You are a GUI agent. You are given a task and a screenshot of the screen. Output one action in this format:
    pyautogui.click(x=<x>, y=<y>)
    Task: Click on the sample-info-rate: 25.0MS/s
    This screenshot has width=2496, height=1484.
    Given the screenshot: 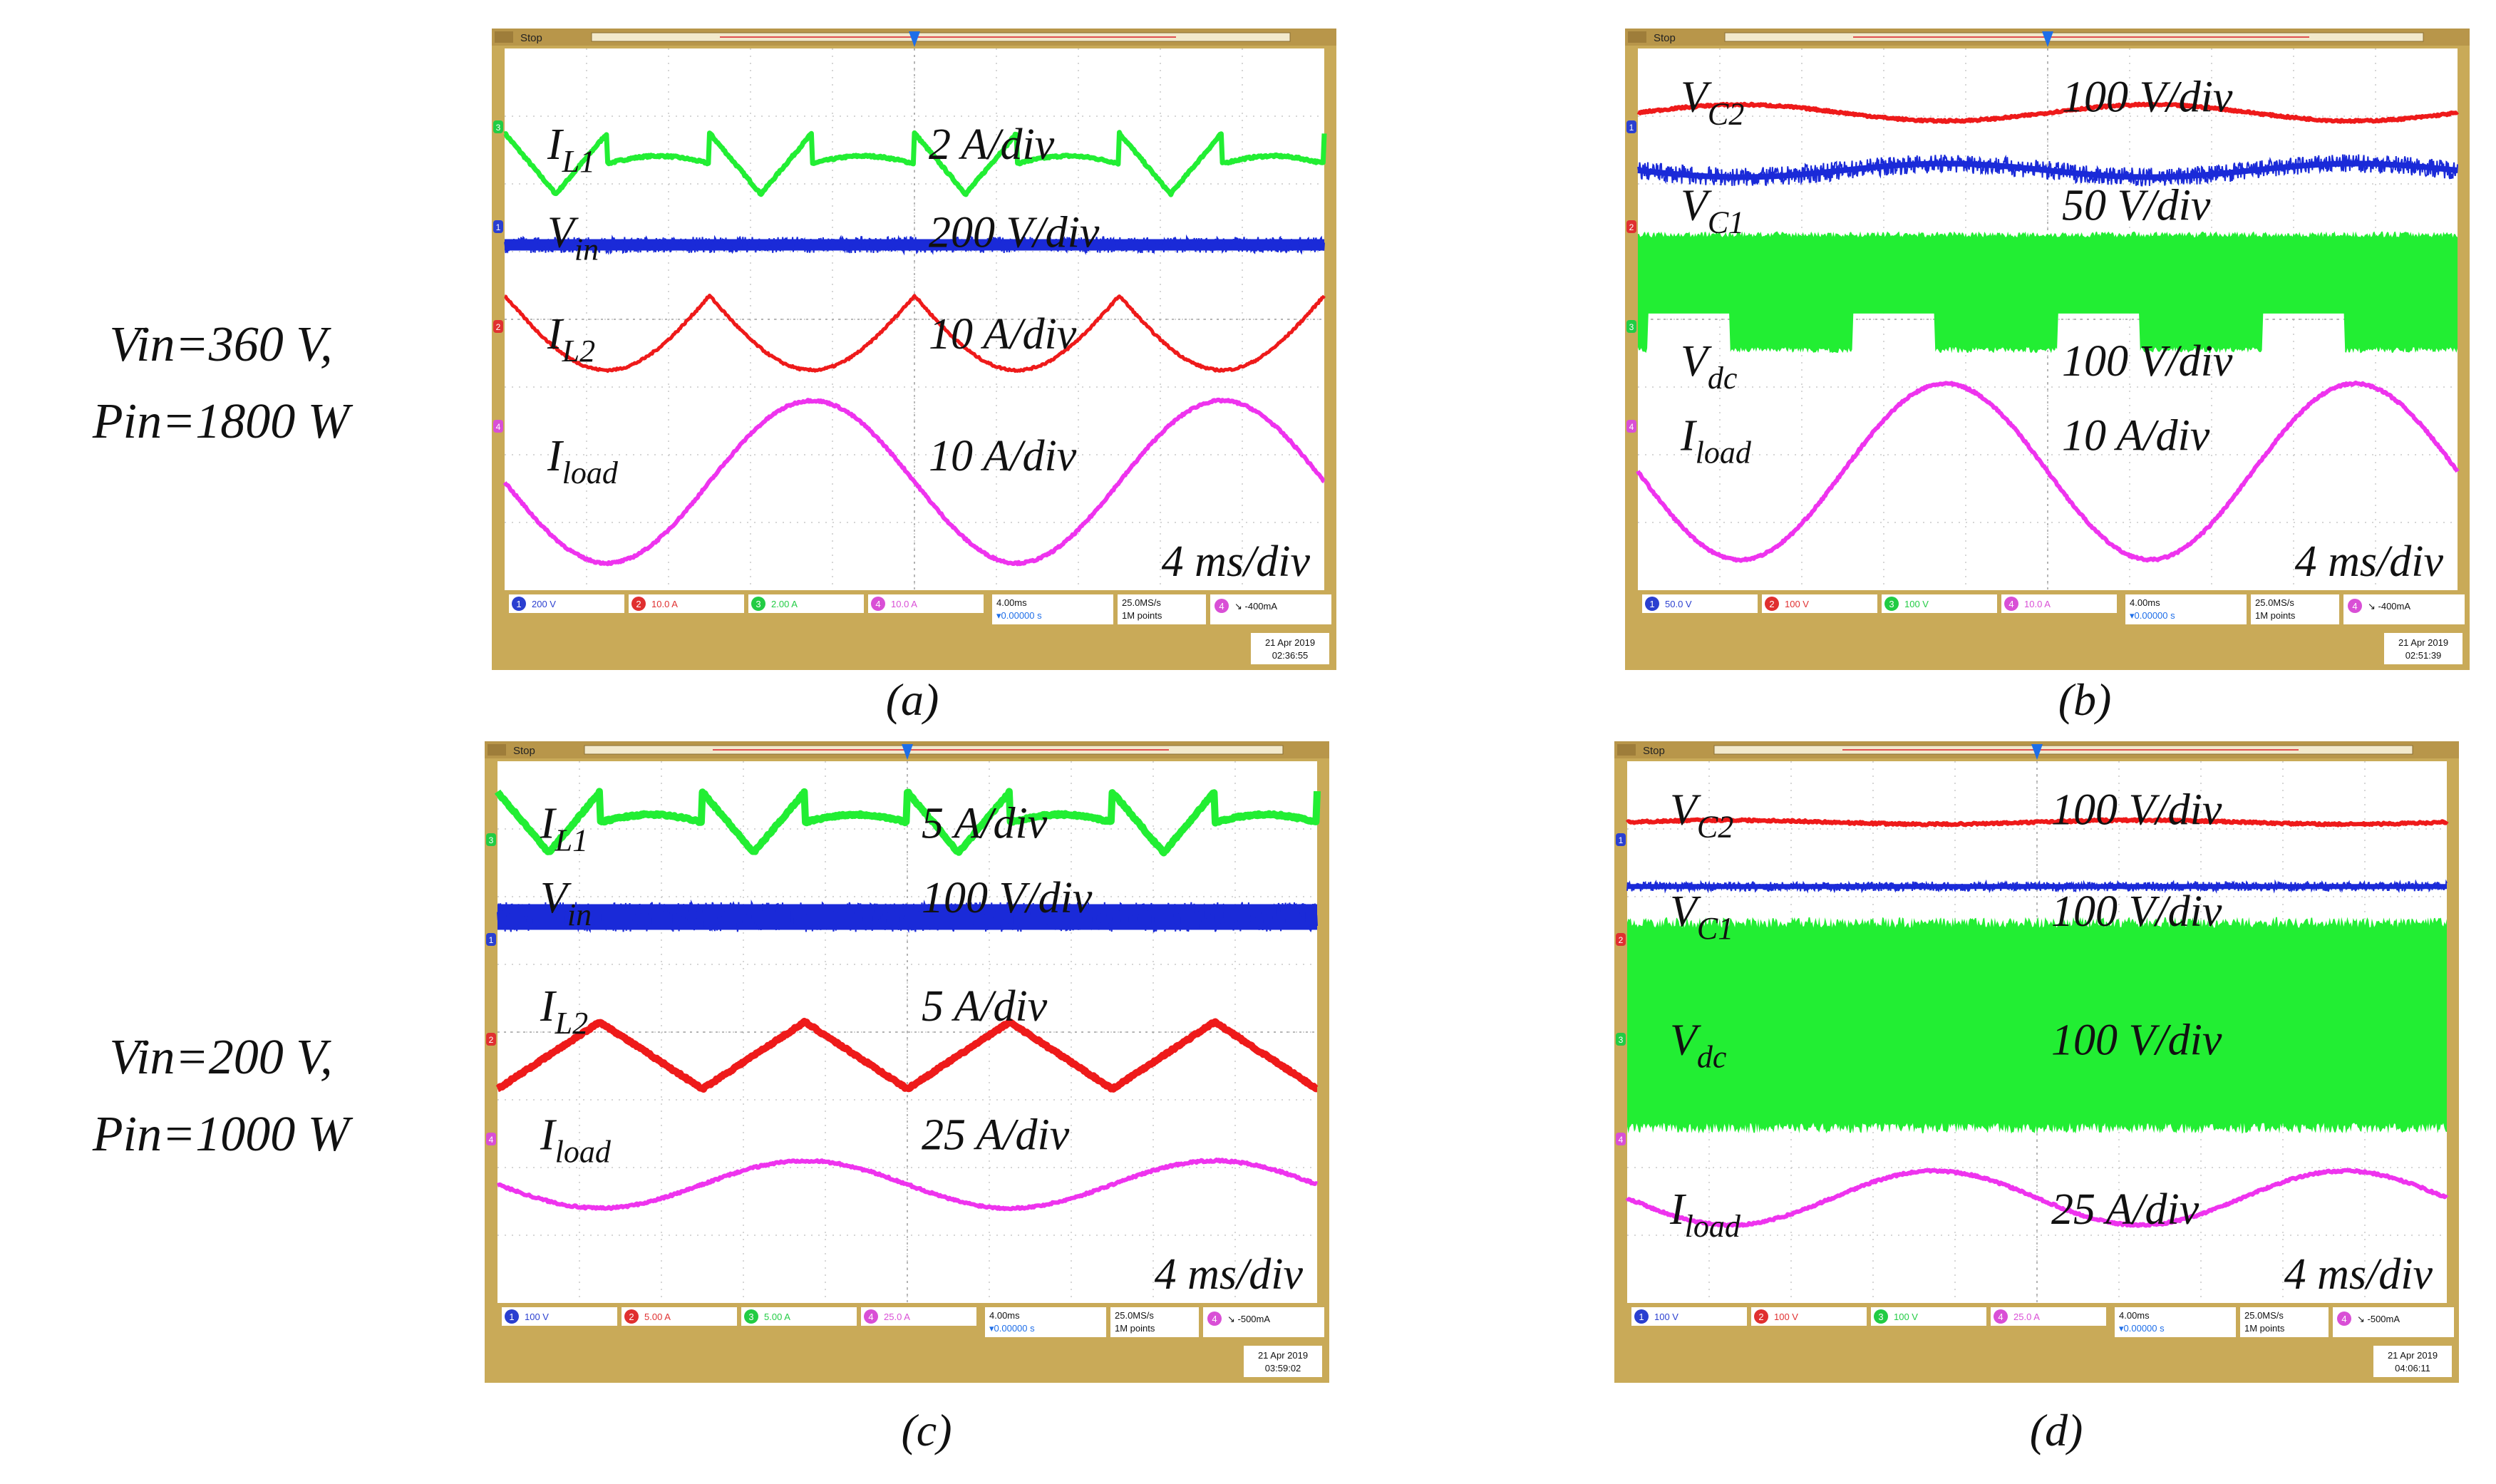 What is the action you would take?
    pyautogui.click(x=2264, y=1315)
    